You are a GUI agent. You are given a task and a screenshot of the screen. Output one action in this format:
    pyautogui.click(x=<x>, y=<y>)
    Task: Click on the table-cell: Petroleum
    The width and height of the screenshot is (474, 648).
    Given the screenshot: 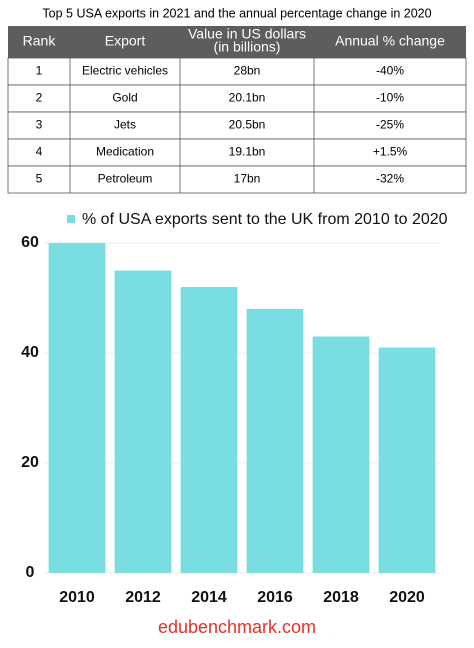 What is the action you would take?
    pyautogui.click(x=125, y=179)
    